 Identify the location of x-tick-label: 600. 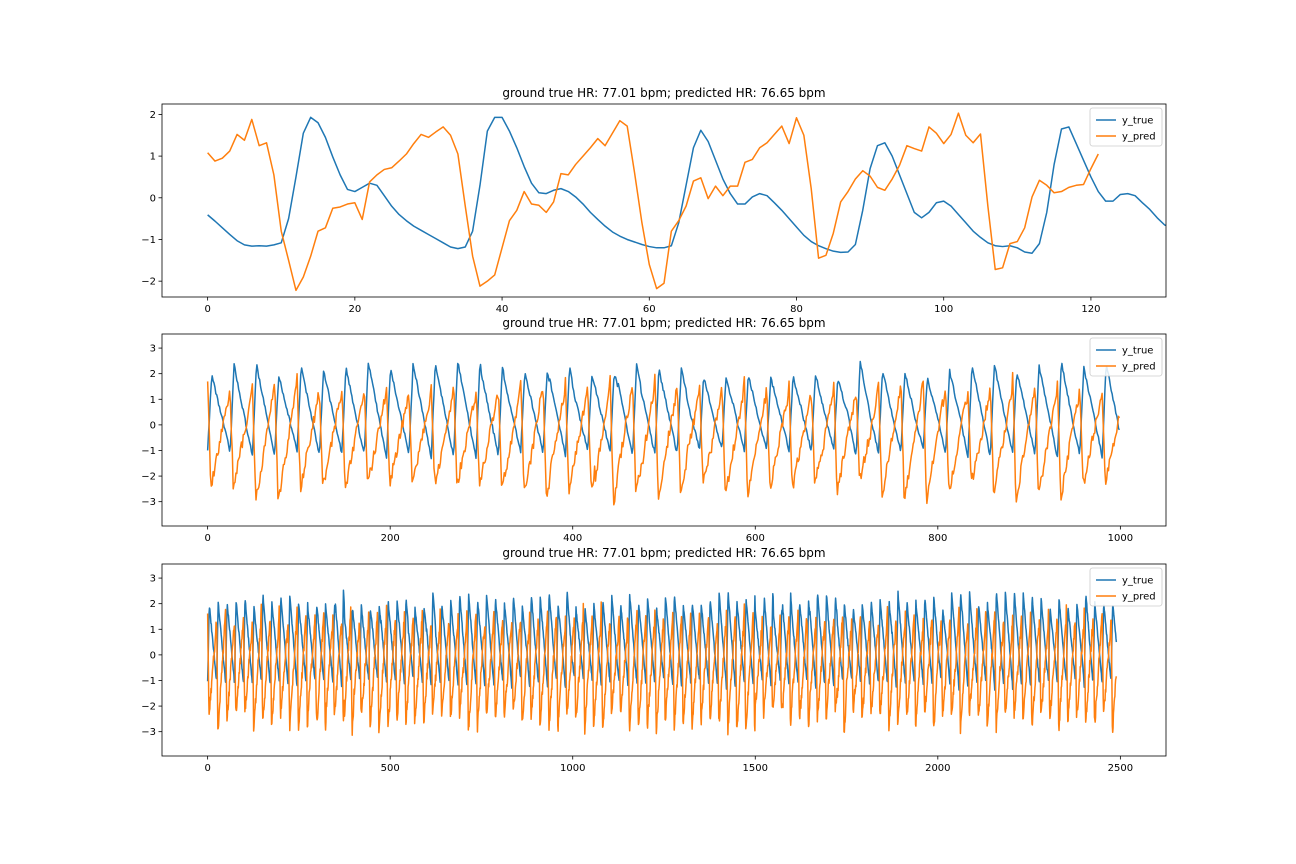
(755, 538).